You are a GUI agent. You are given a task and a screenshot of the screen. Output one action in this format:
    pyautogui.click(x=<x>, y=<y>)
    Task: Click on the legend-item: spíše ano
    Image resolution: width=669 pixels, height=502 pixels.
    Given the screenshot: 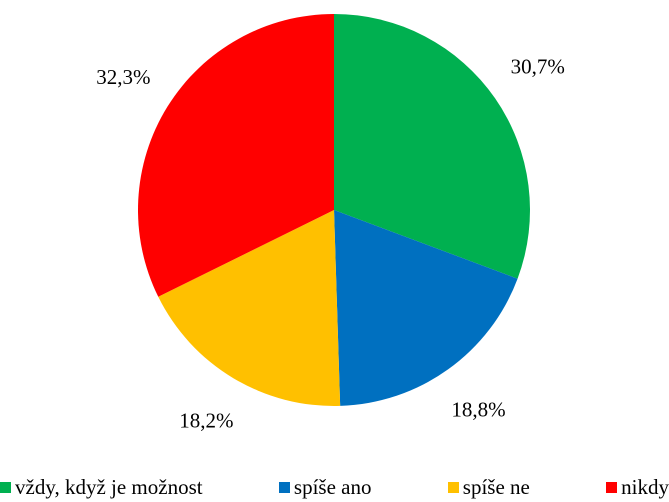 What is the action you would take?
    pyautogui.click(x=325, y=487)
    